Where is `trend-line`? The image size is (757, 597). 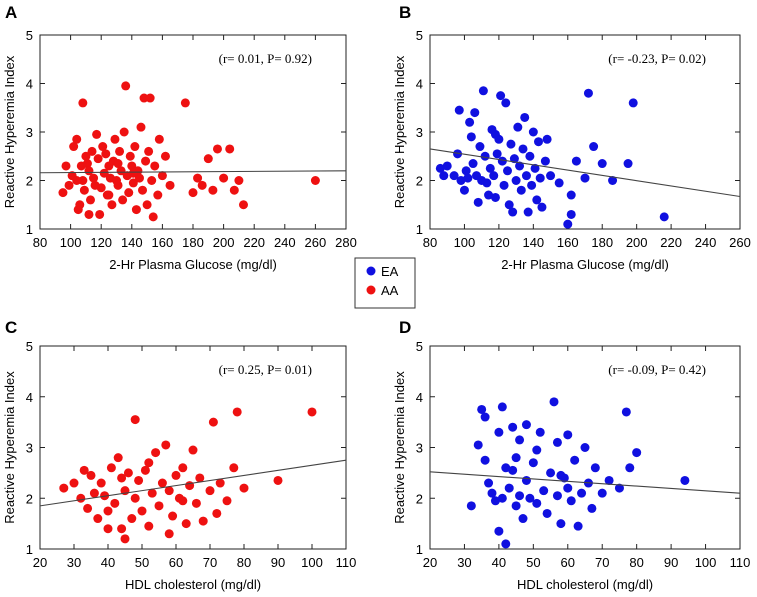
trend-line is located at coordinates (585, 482).